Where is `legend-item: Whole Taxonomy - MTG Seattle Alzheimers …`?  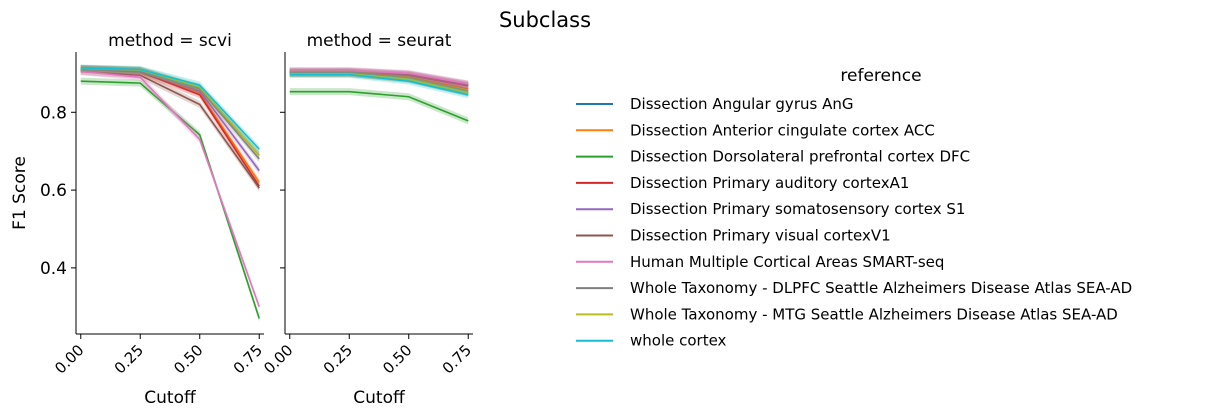
legend-item: Whole Taxonomy - MTG Seattle Alzheimers … is located at coordinates (847, 314).